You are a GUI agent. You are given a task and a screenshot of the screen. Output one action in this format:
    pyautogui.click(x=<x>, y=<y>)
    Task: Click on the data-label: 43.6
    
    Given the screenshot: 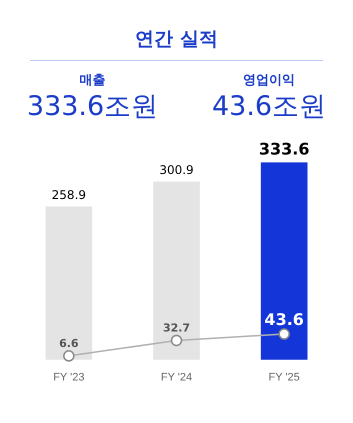 What is the action you would take?
    pyautogui.click(x=284, y=320)
    